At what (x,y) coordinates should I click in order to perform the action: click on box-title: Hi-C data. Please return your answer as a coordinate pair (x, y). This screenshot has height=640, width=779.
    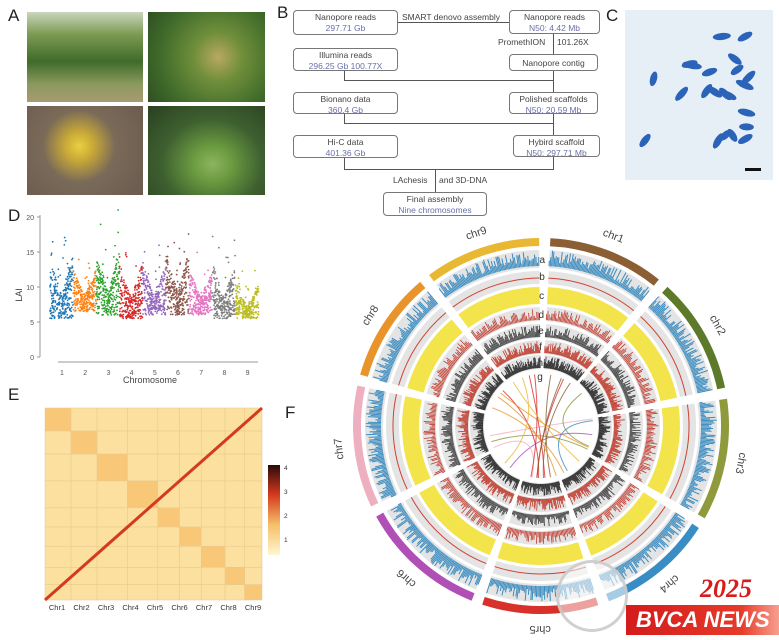
    Looking at the image, I should click on (345, 142).